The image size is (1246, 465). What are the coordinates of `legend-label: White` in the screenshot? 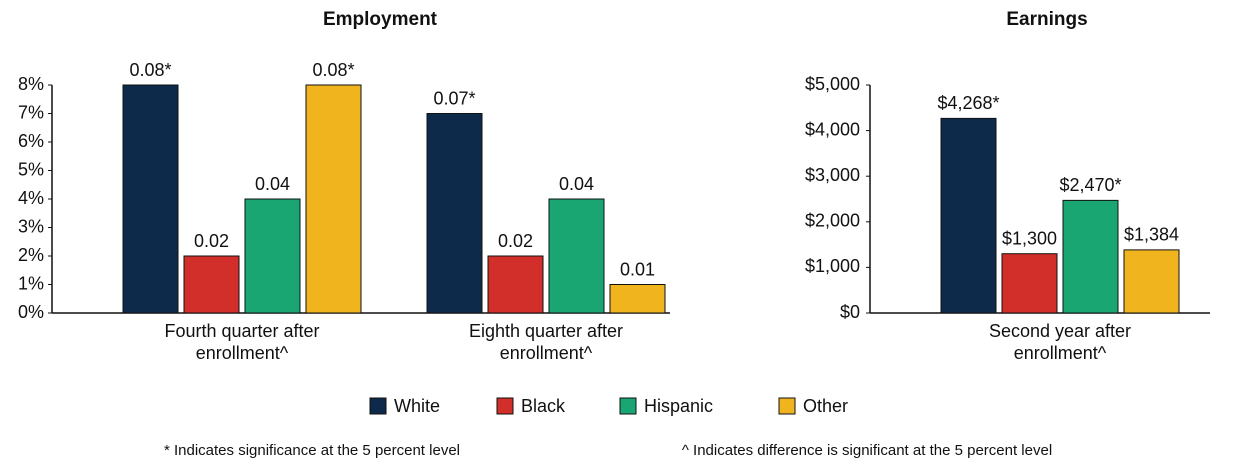 It's located at (417, 406).